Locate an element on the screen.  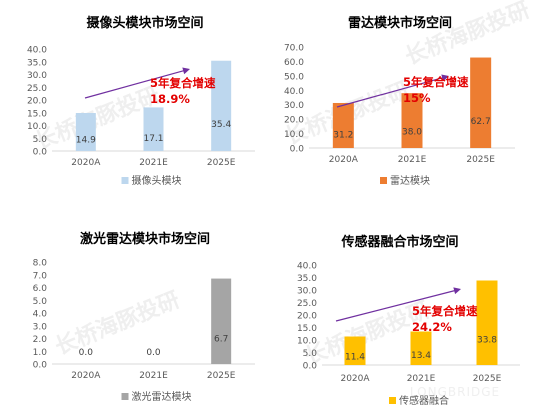
data-label: 62.7 is located at coordinates (481, 122).